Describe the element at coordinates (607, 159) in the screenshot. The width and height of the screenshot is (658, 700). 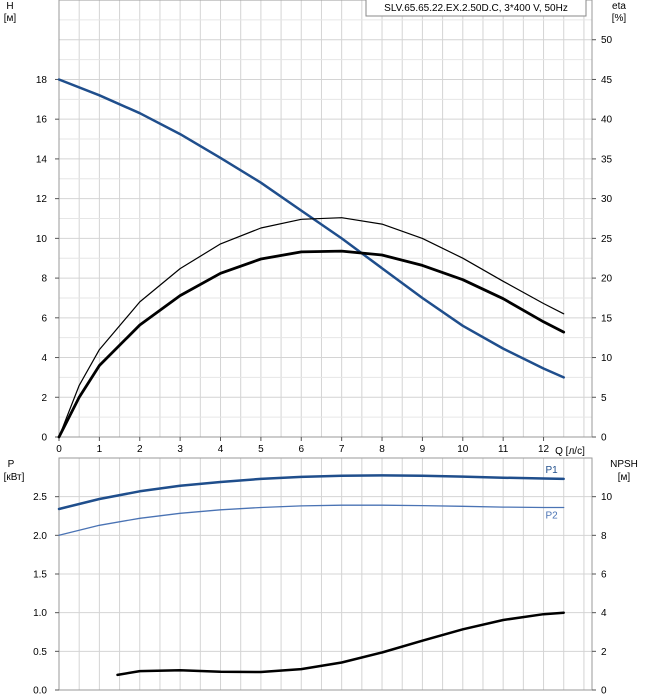
I see `y-right-tick-label: 35` at that location.